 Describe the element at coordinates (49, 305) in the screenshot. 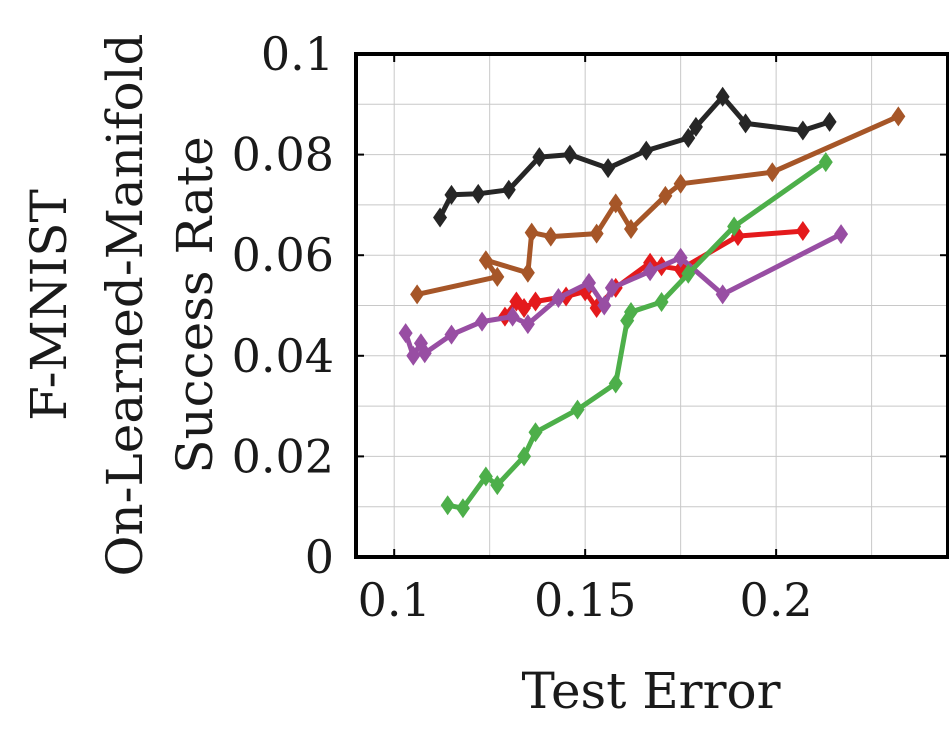

I see `row-title-line-1: F-MNIST` at that location.